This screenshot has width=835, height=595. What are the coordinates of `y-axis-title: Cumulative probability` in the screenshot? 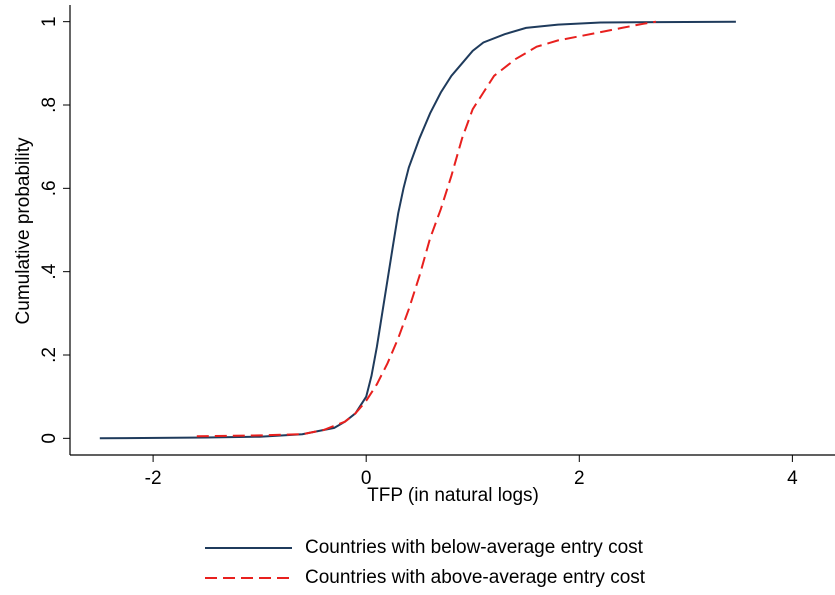 It's located at (23, 230).